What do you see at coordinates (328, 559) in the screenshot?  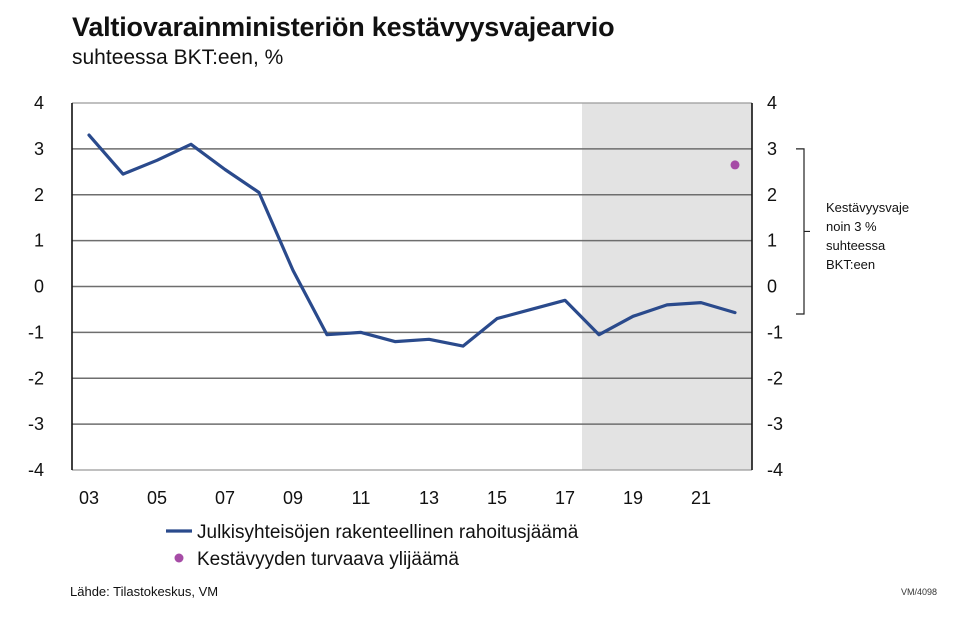 I see `legend-label-surplus: Kestävyyden turvaava ylijäämä` at bounding box center [328, 559].